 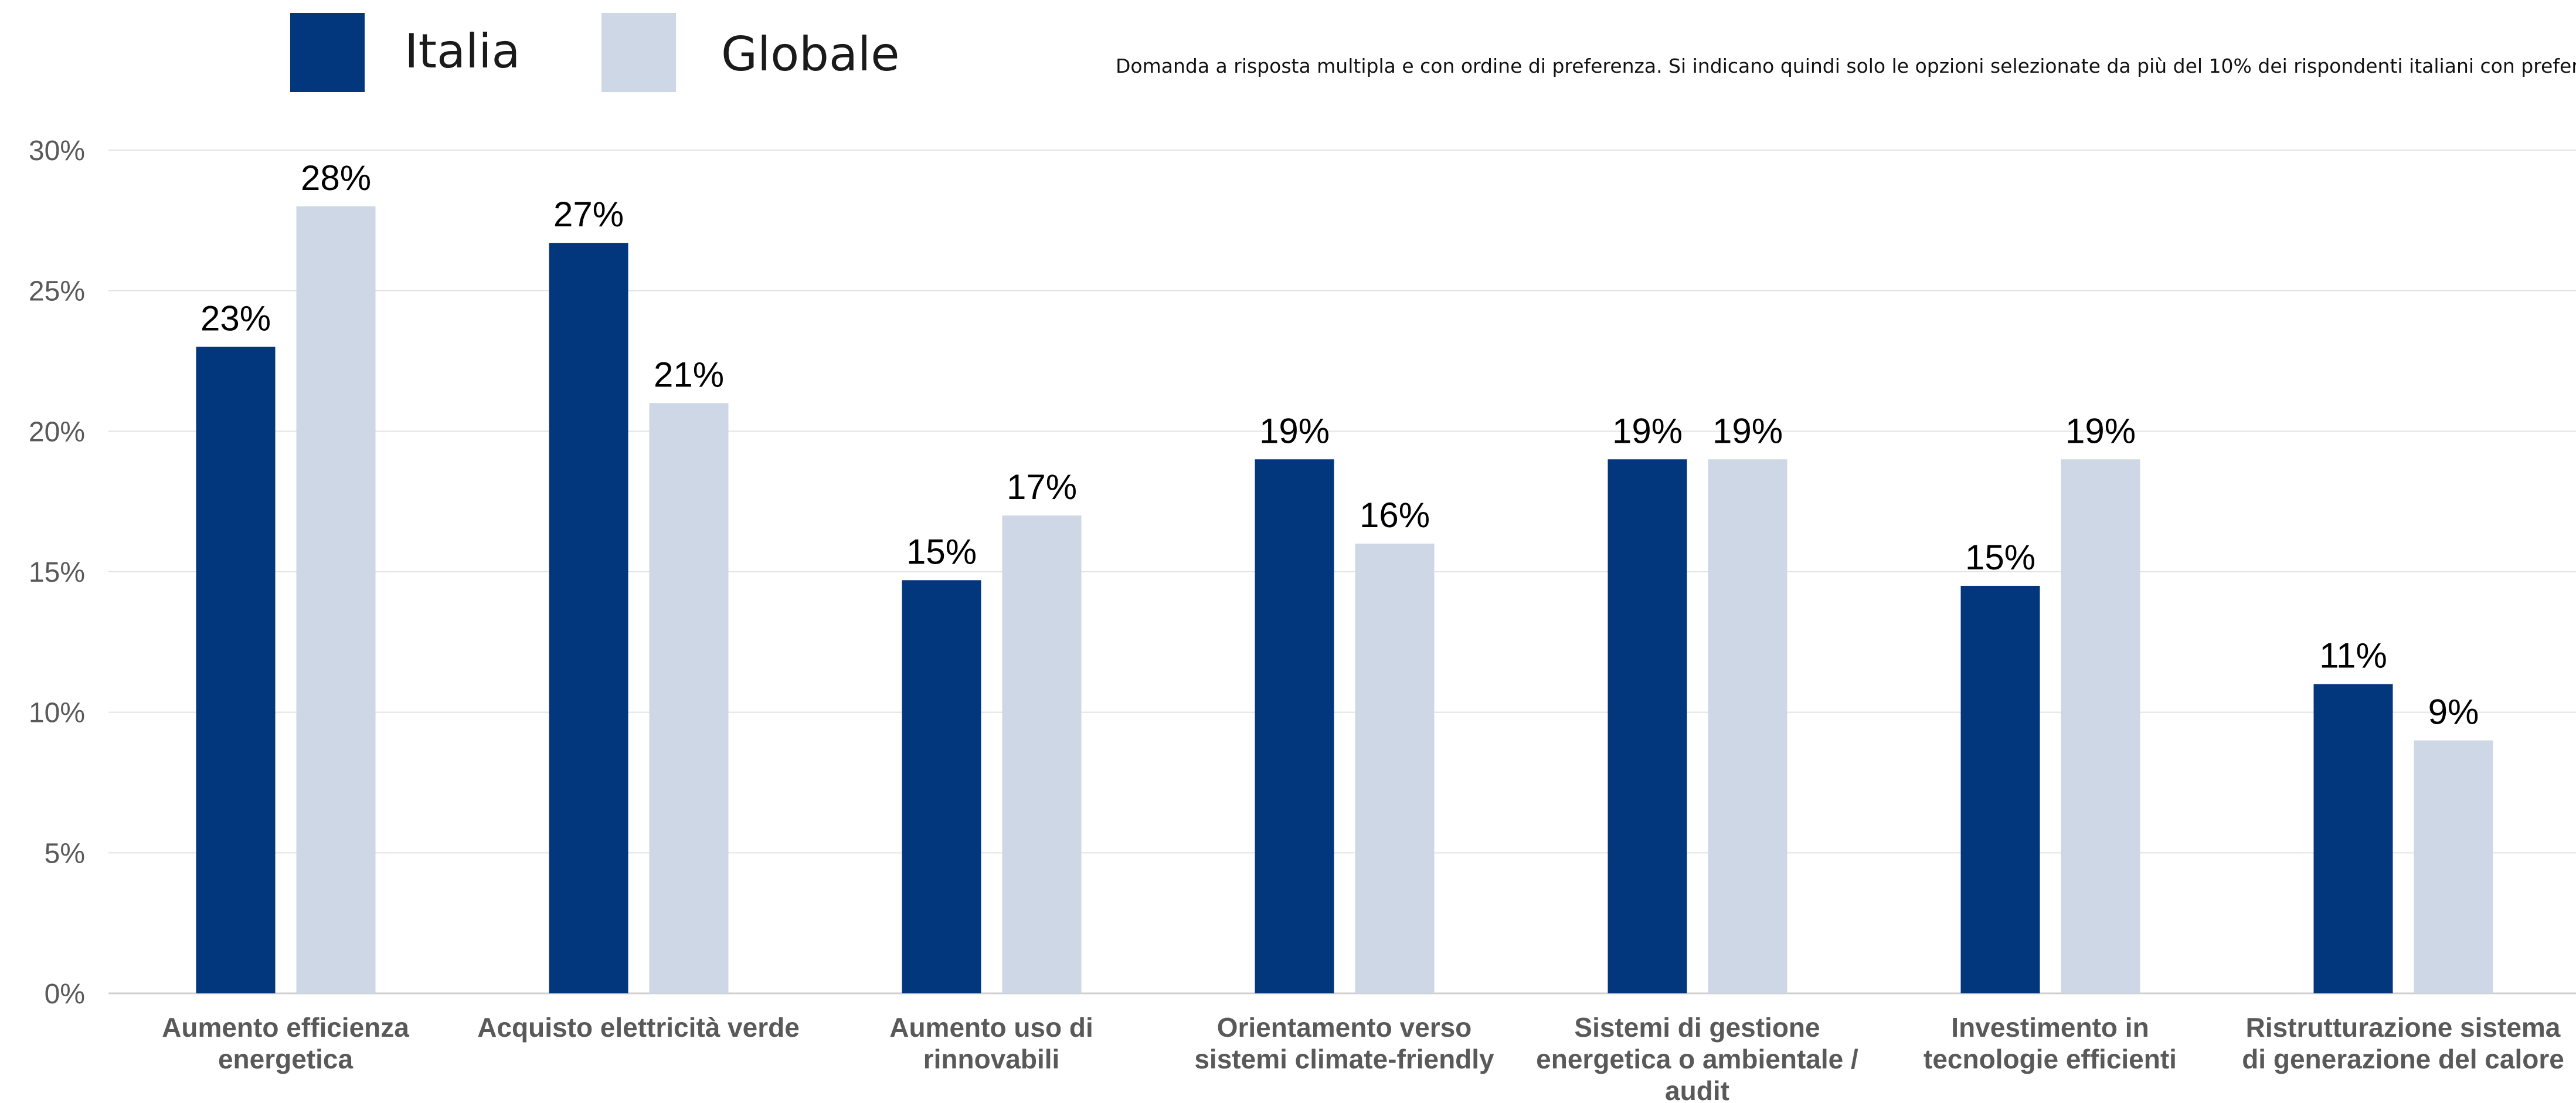 What do you see at coordinates (991, 1027) in the screenshot?
I see `category-label-line: Aumento uso di` at bounding box center [991, 1027].